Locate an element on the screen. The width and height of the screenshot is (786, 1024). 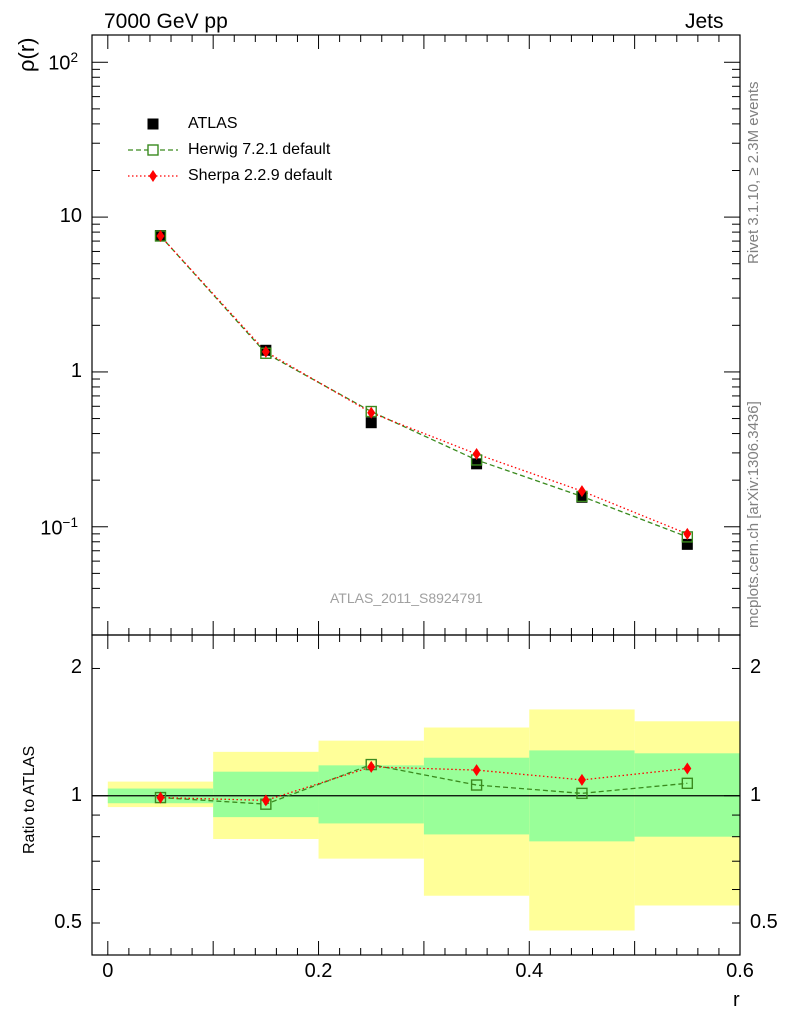
process-label: 7000 GeV pp is located at coordinates (166, 21).